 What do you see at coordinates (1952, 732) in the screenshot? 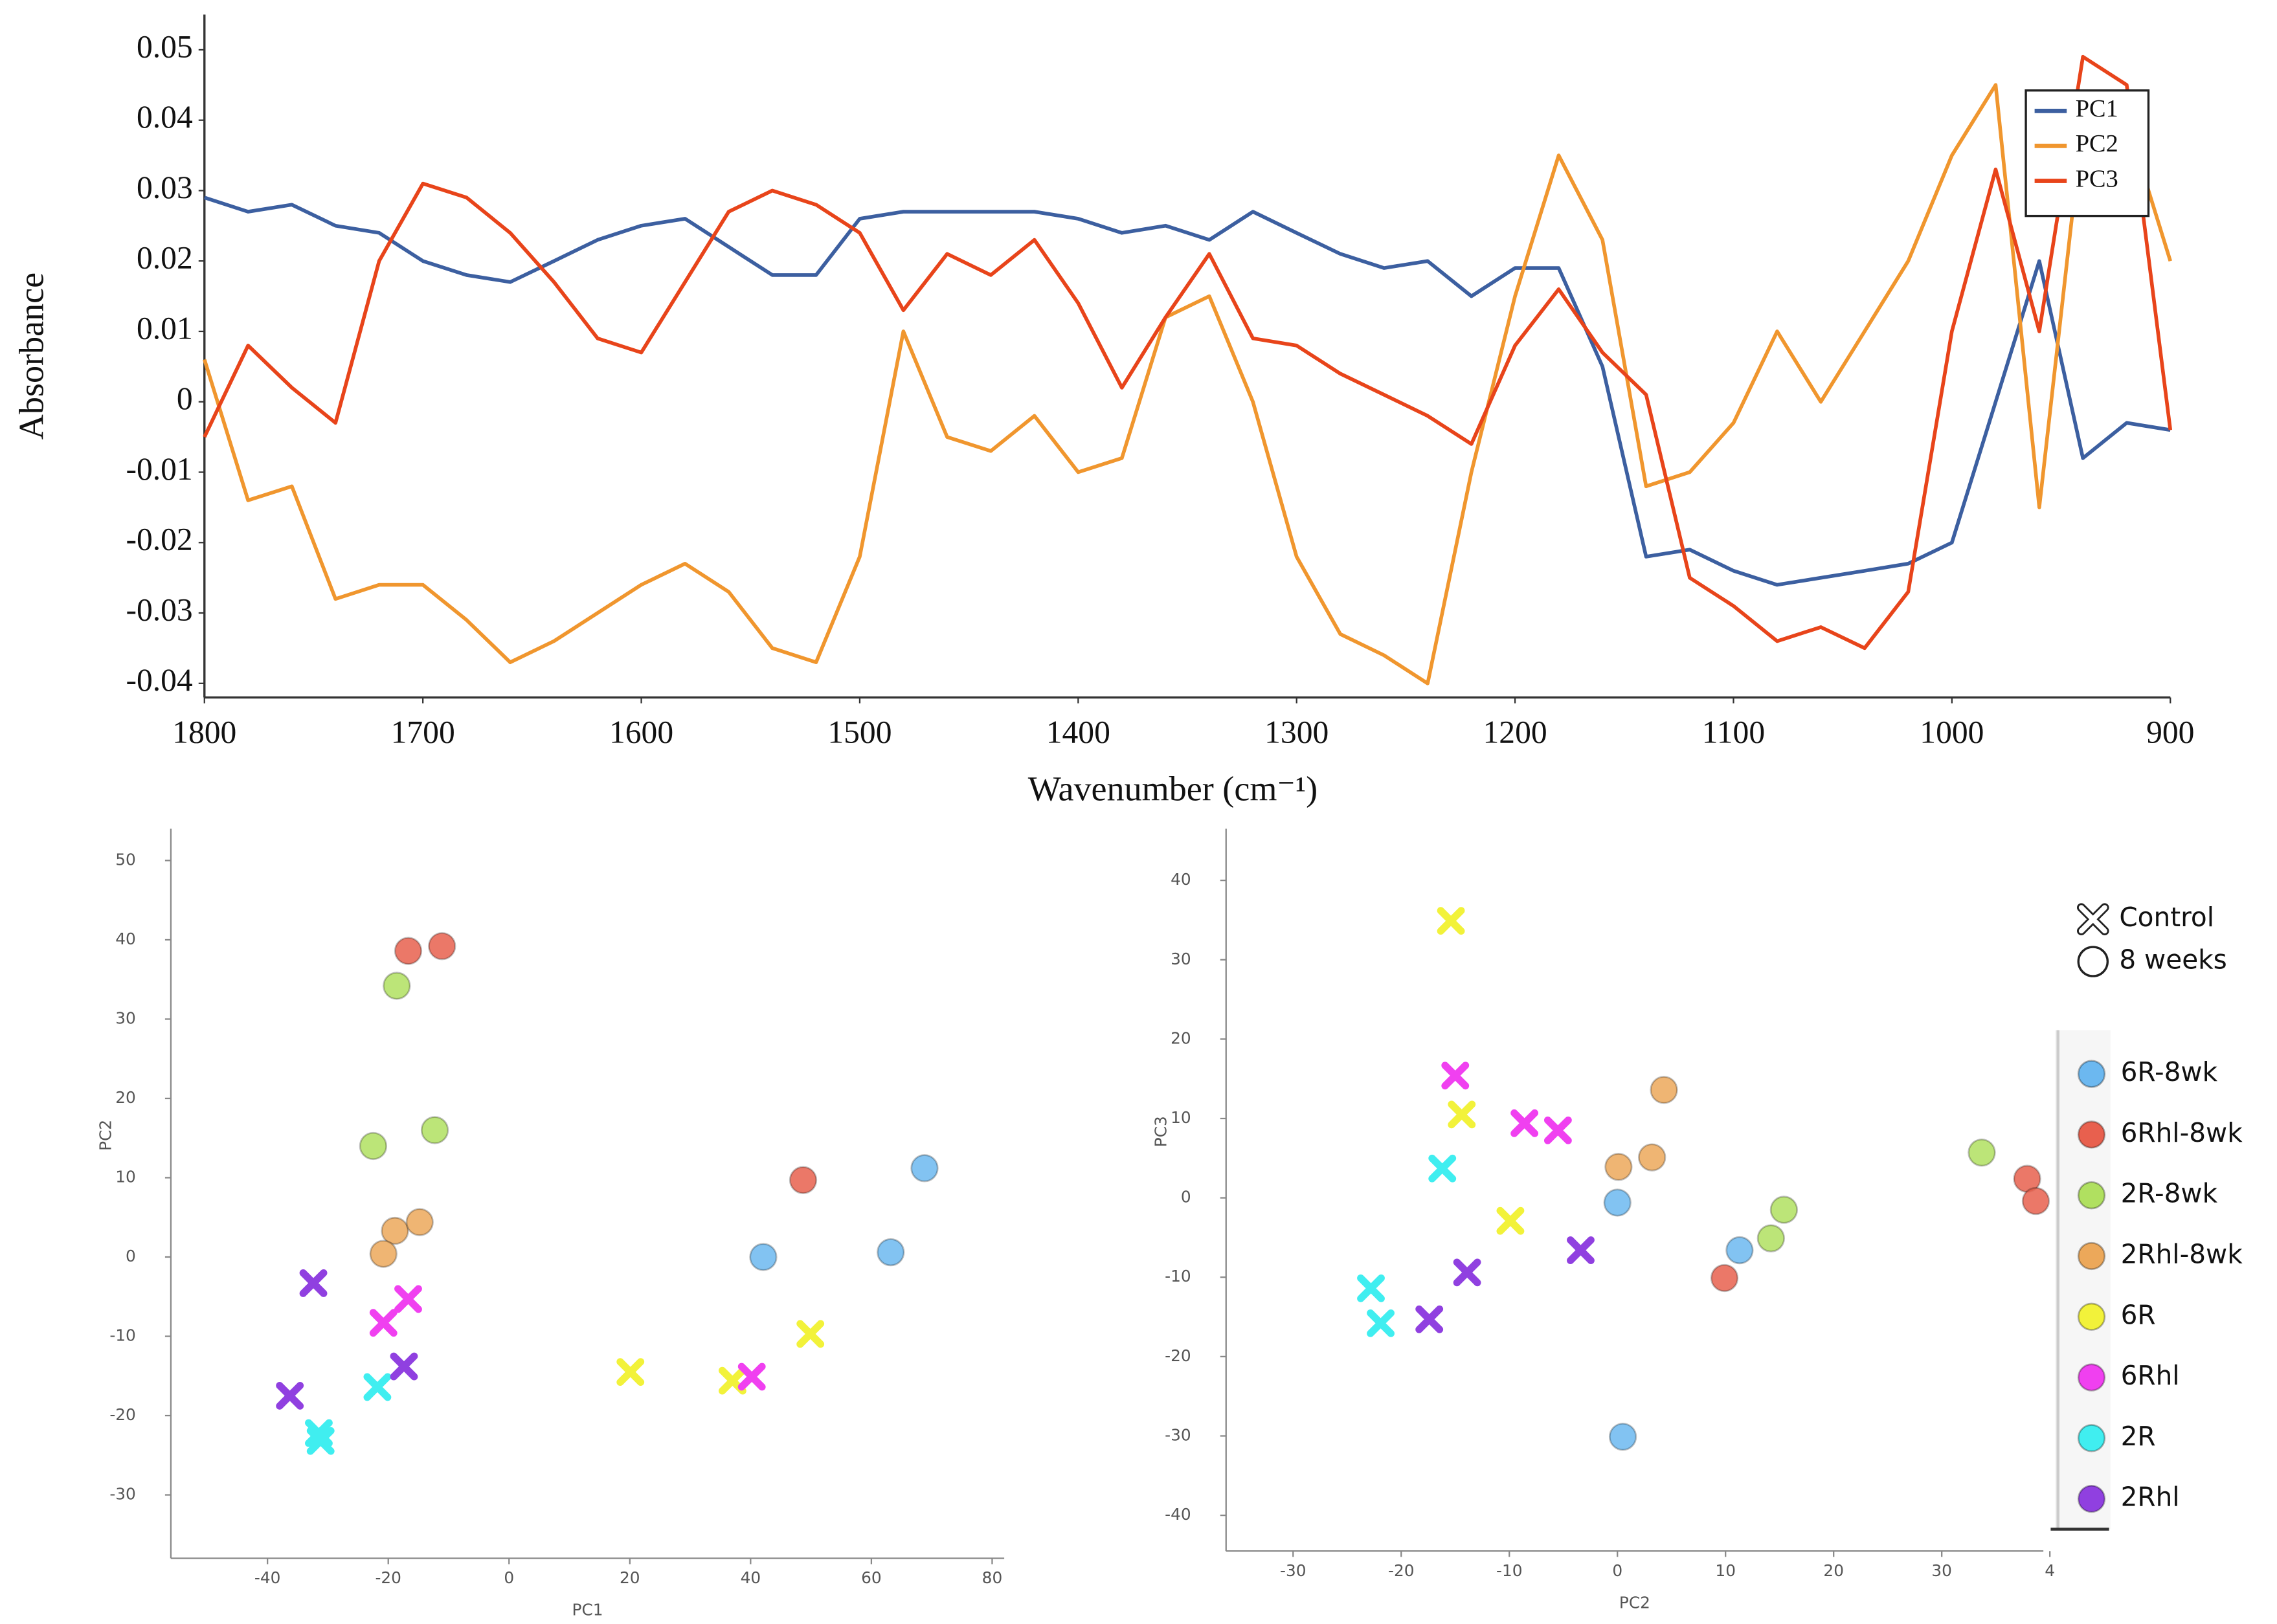
I see `x-tick-label: 1000` at bounding box center [1952, 732].